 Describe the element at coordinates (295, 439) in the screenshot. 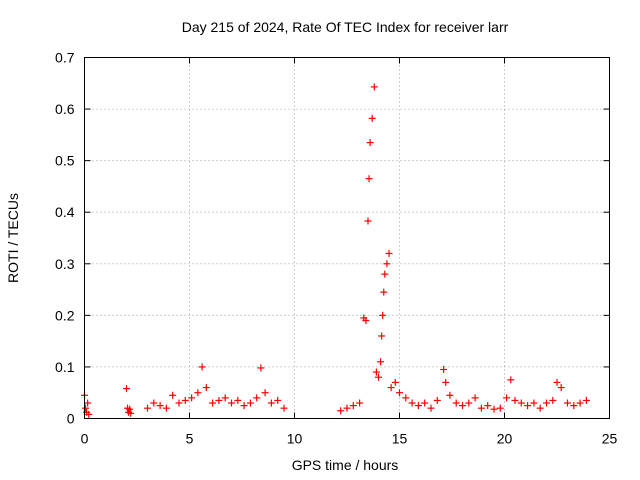

I see `x-tick-label: 10` at that location.